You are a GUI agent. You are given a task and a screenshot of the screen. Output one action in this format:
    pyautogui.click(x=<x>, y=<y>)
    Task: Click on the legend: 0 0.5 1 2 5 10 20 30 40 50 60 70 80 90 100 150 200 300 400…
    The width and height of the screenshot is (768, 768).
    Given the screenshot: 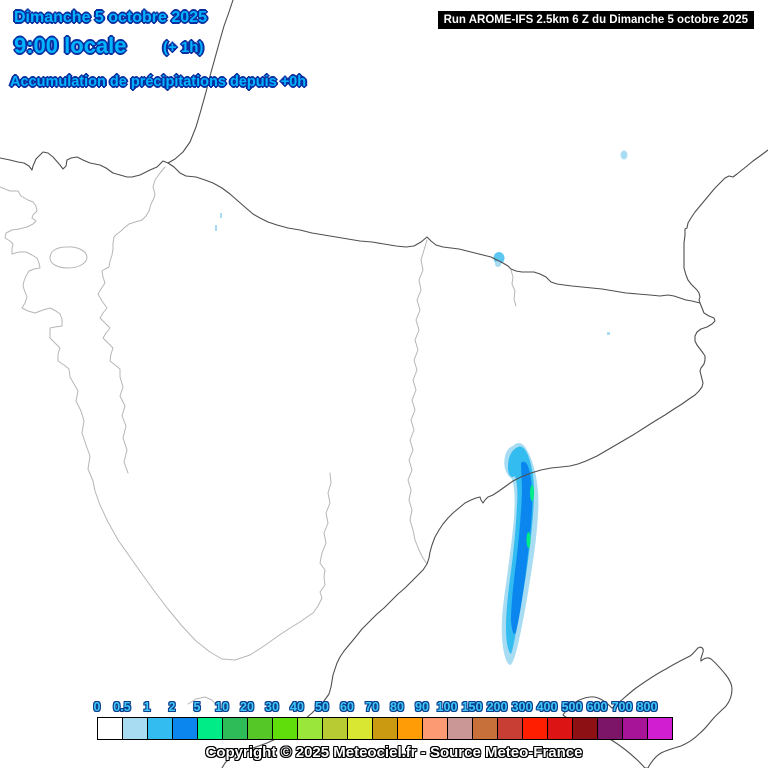 What is the action you would take?
    pyautogui.click(x=383, y=720)
    